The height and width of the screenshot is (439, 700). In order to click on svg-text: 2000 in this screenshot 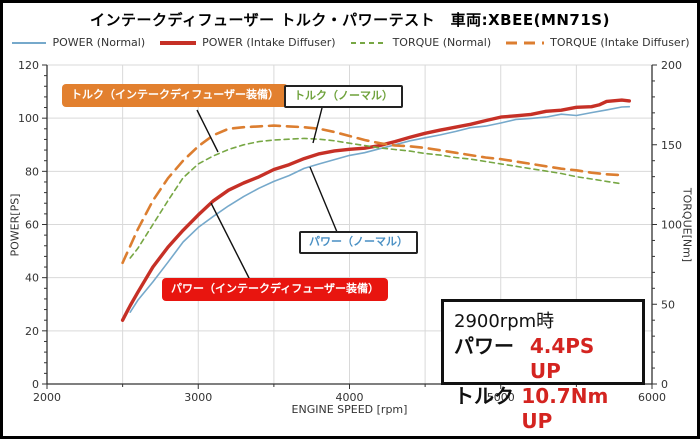, I will do `click(47, 397)`.